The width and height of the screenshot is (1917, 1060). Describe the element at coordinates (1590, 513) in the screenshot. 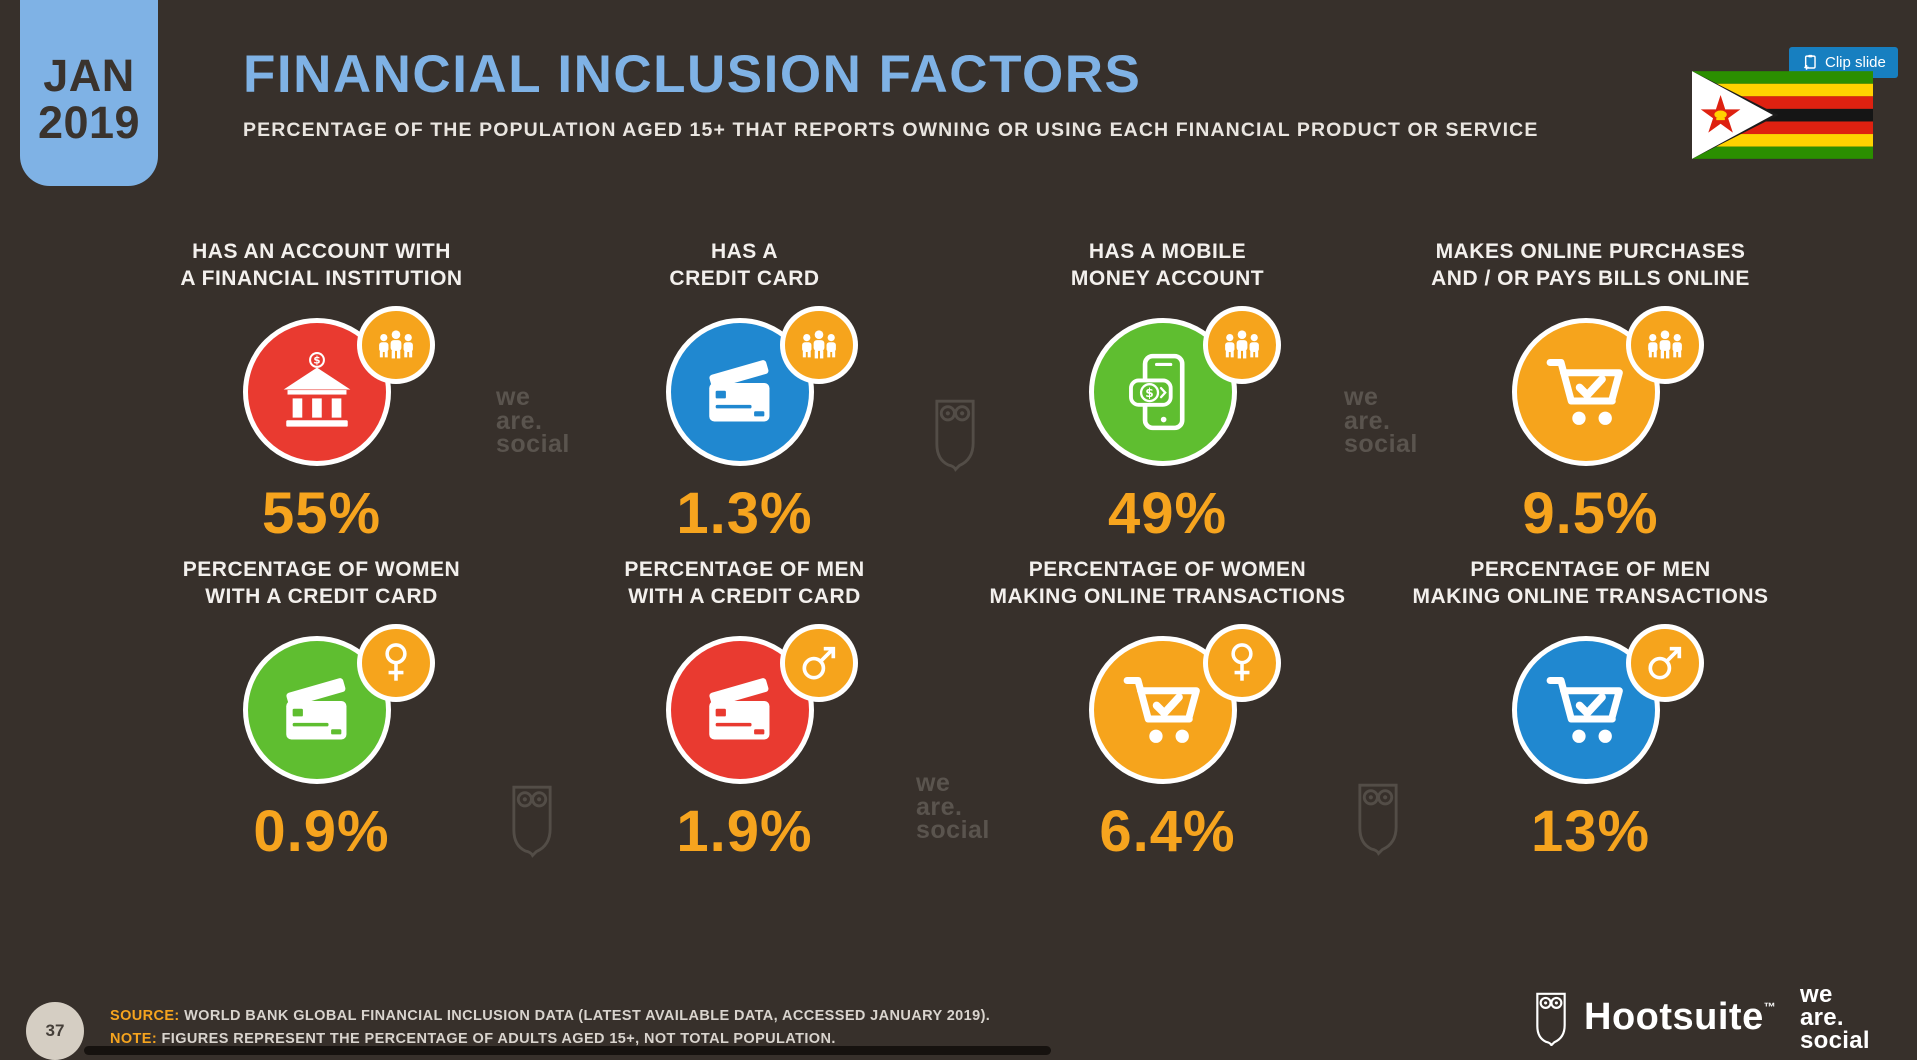

I see `stat-value: 9.5%` at that location.